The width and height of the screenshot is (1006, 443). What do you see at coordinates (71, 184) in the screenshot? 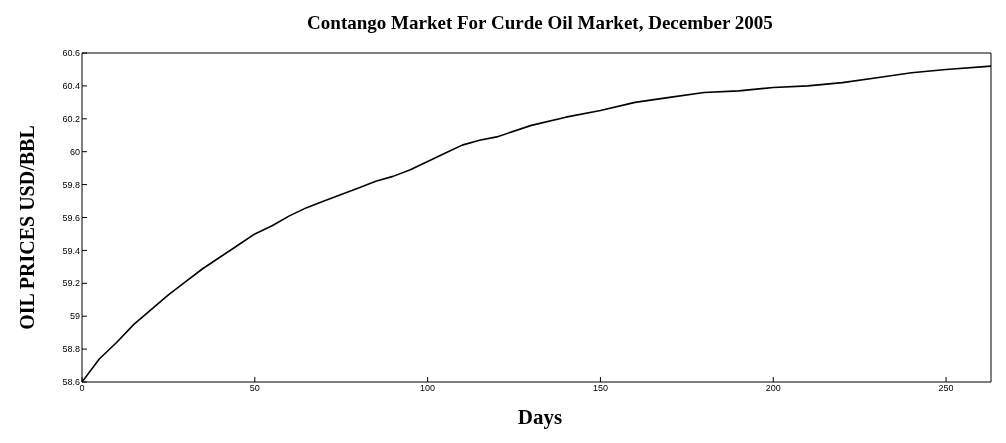
I see `y-tick-label: 59.8` at bounding box center [71, 184].